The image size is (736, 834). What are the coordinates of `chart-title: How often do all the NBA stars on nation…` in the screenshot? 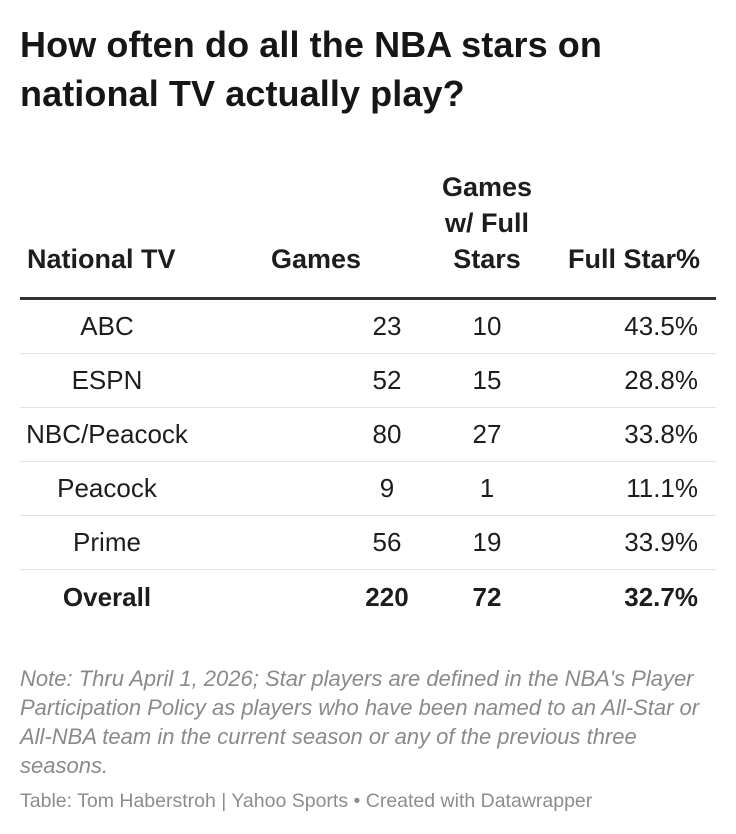 It's located at (311, 69).